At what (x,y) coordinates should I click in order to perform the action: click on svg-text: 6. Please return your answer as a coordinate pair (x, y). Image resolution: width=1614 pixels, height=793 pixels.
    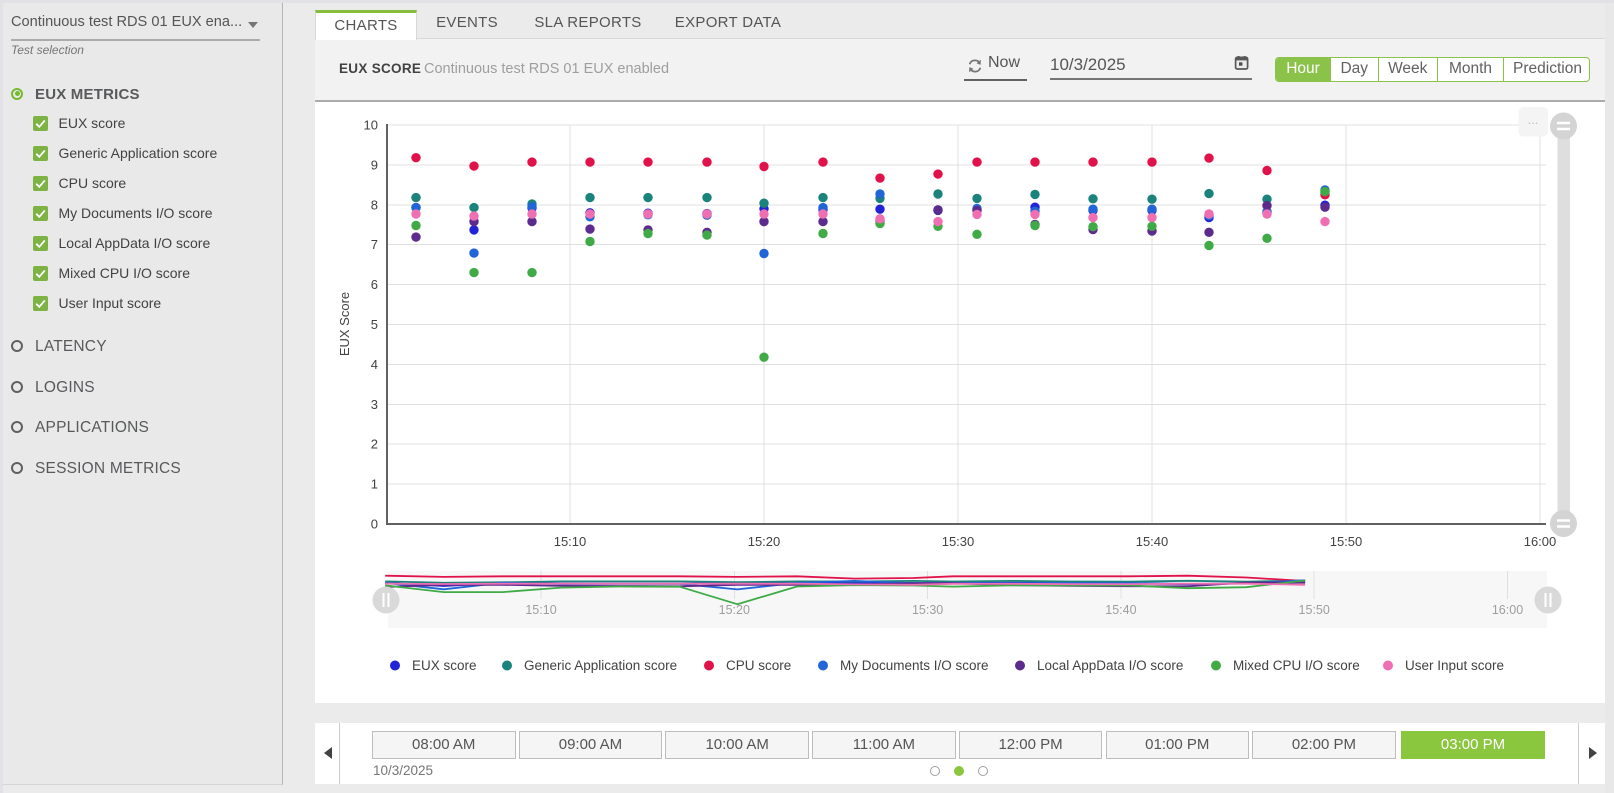
    Looking at the image, I should click on (374, 284).